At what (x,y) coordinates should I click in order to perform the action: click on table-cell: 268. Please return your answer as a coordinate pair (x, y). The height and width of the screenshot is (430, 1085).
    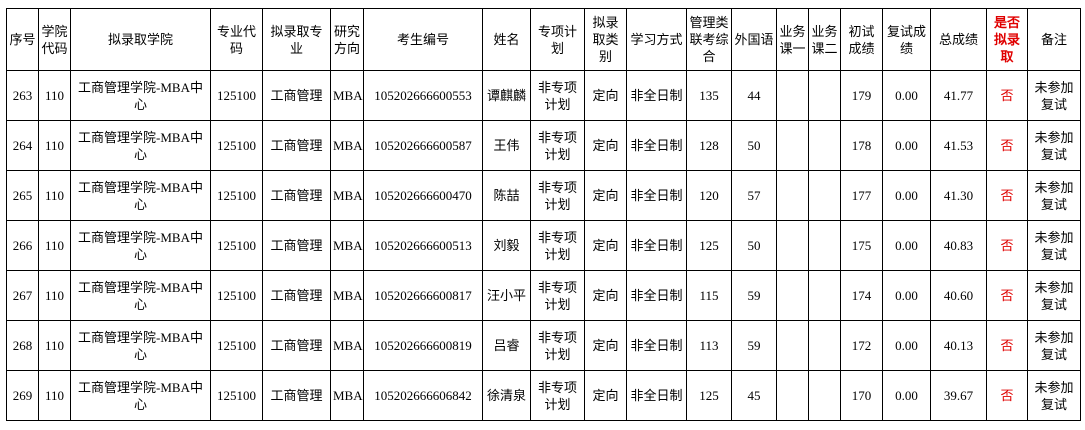
    Looking at the image, I should click on (22, 345).